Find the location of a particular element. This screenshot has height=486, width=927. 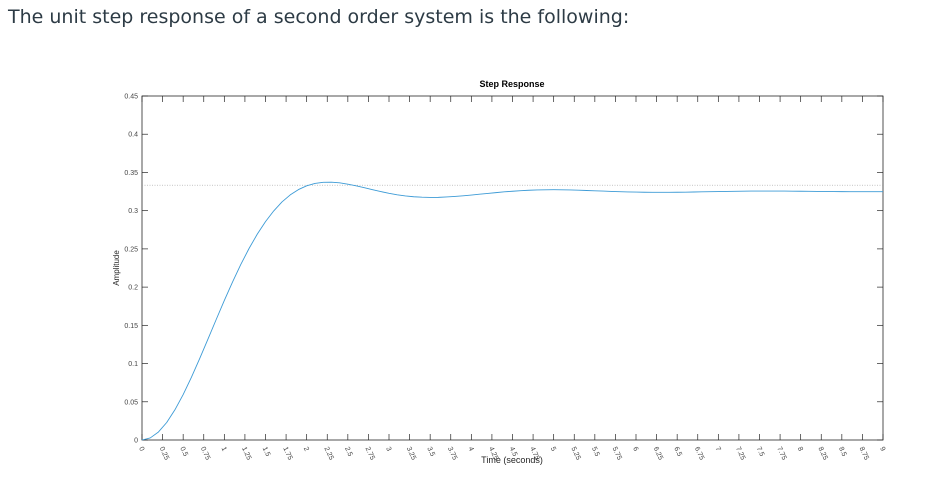

x-tick-label: 6.75 is located at coordinates (699, 453).